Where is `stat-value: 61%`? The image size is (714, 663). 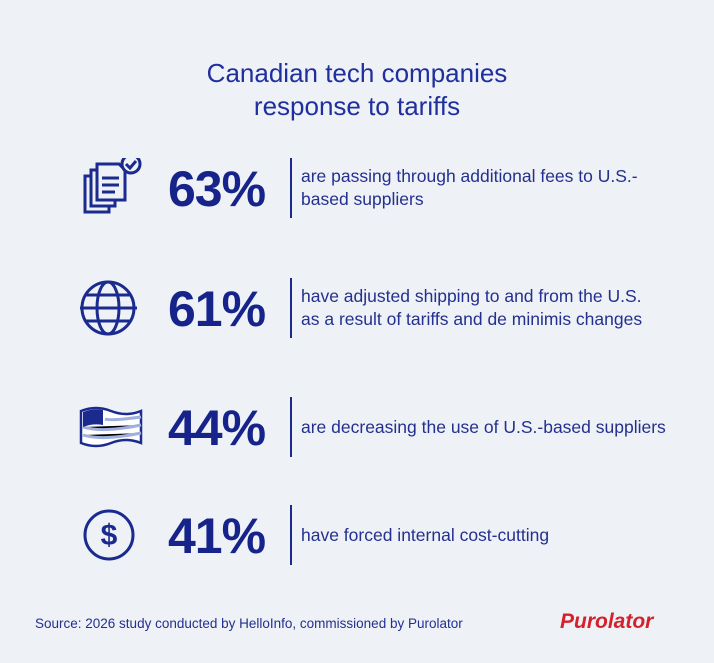
stat-value: 61% is located at coordinates (217, 309).